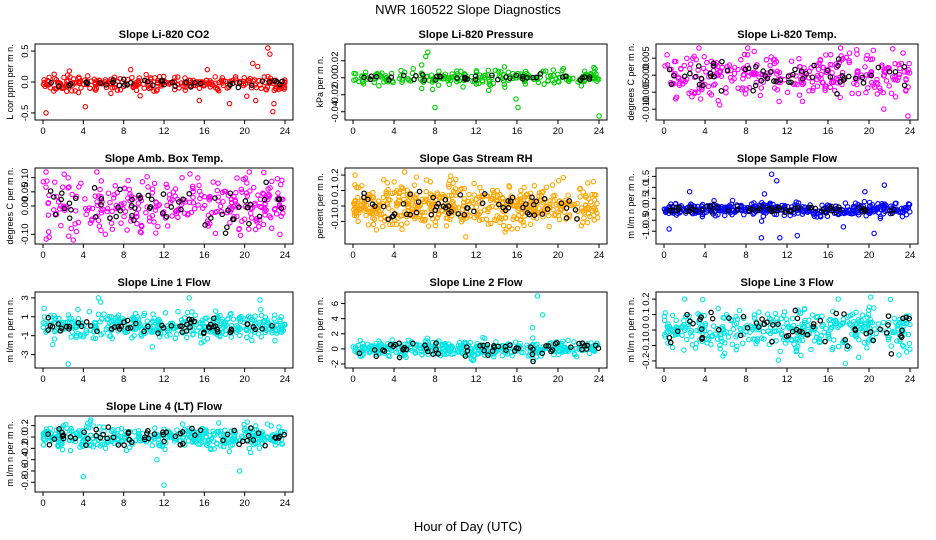 The image size is (936, 540). What do you see at coordinates (704, 379) in the screenshot?
I see `x-tick-label: 4` at bounding box center [704, 379].